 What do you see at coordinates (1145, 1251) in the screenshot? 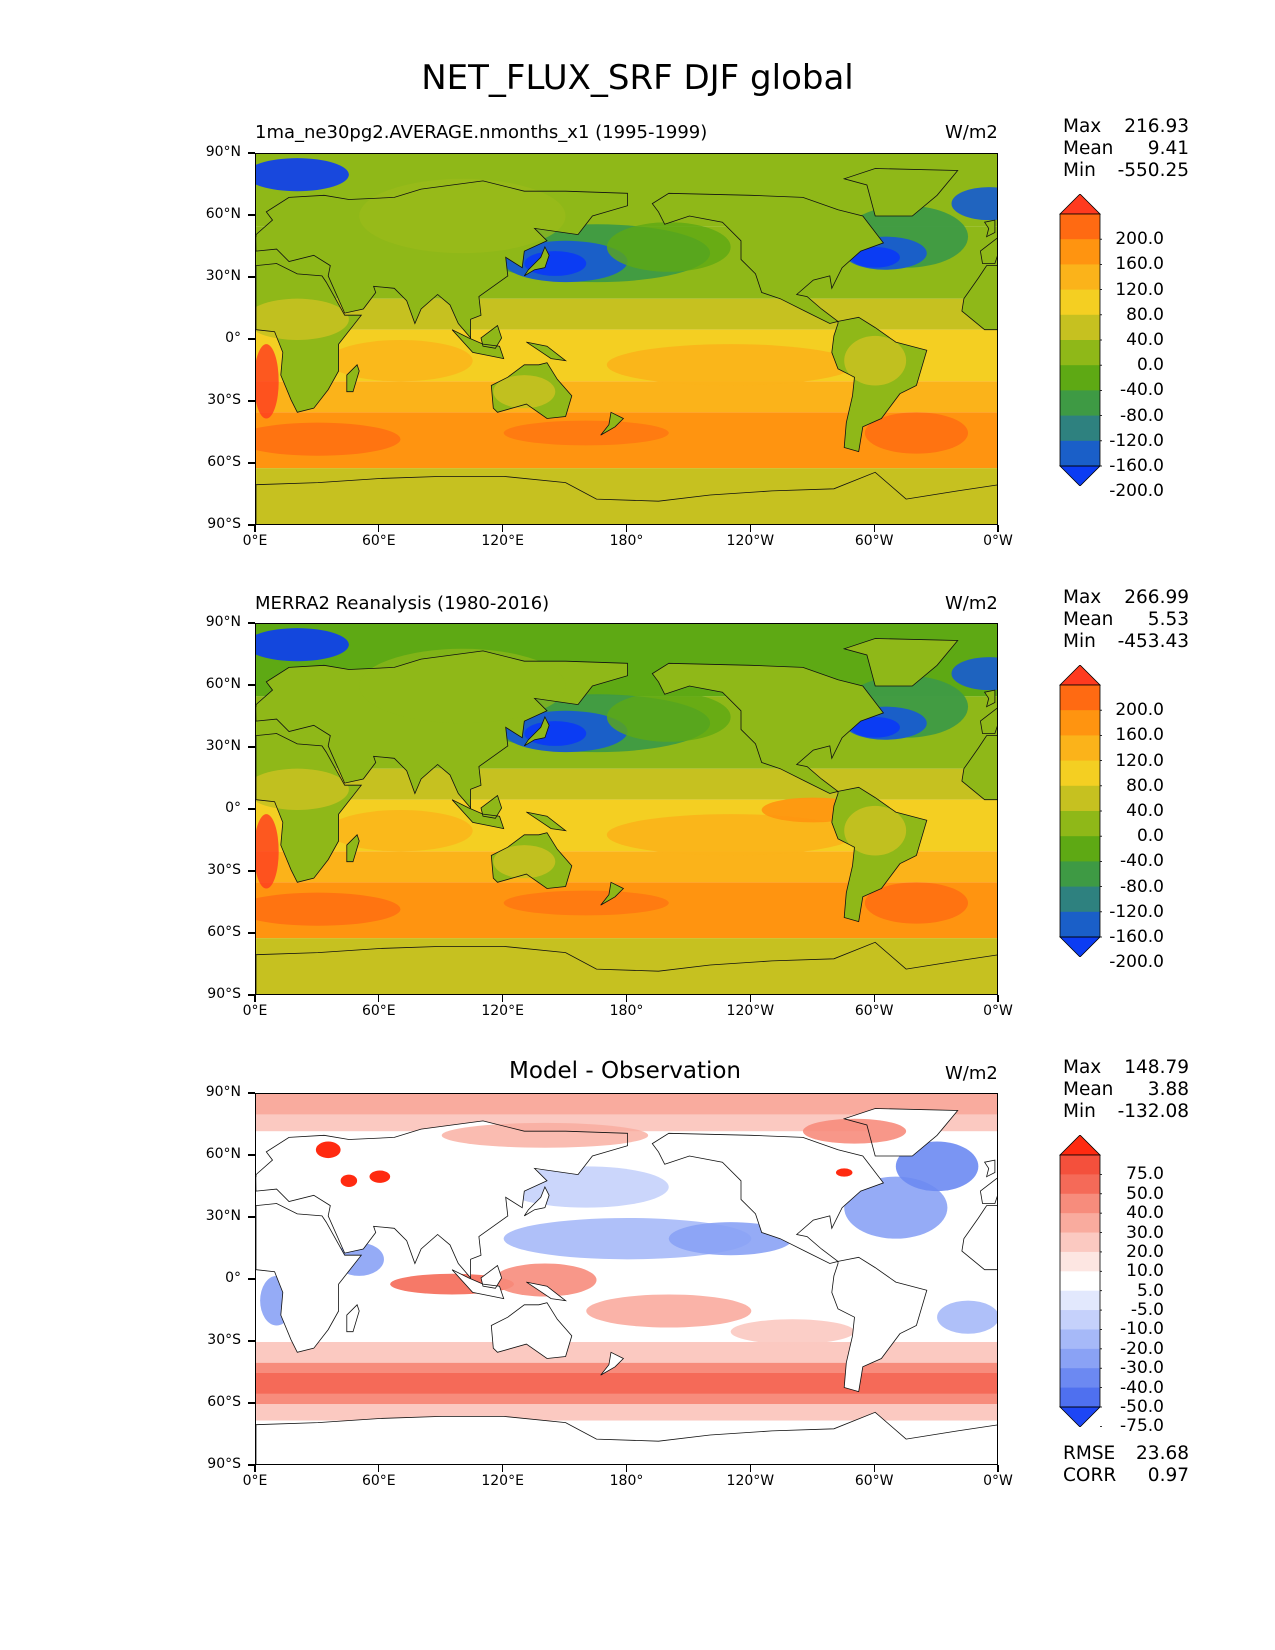
I see `colorbar-label: 20.0` at bounding box center [1145, 1251].